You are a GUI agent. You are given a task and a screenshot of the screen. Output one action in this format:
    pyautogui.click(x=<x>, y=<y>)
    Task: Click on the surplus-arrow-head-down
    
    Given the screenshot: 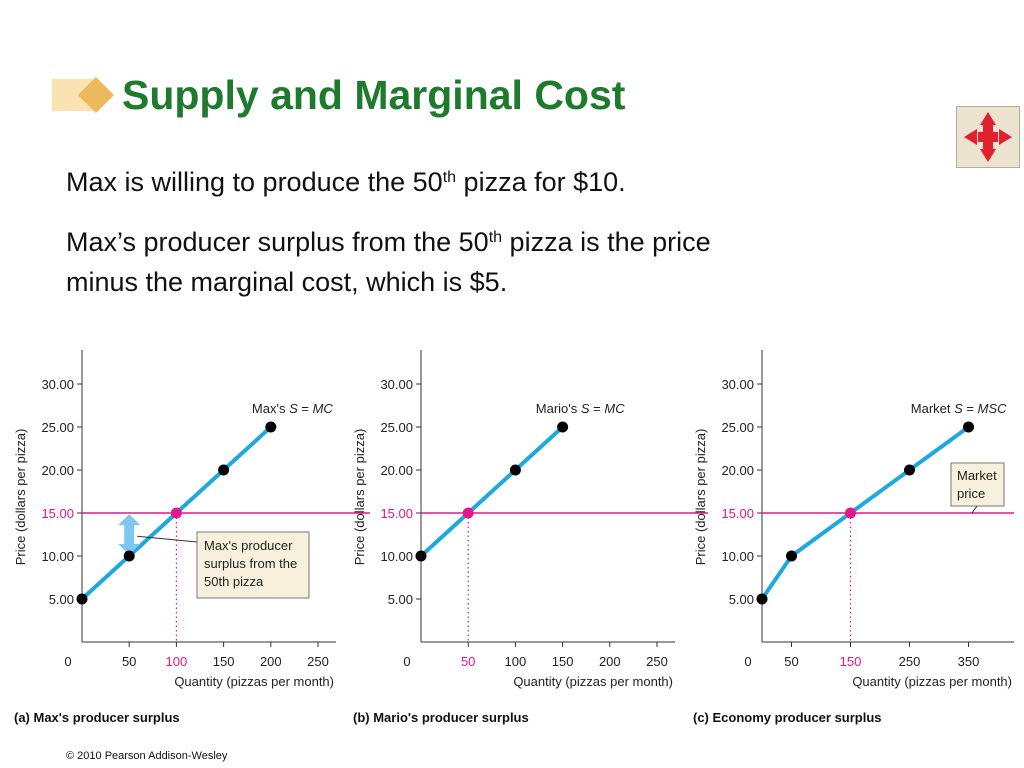 What is the action you would take?
    pyautogui.click(x=129, y=549)
    